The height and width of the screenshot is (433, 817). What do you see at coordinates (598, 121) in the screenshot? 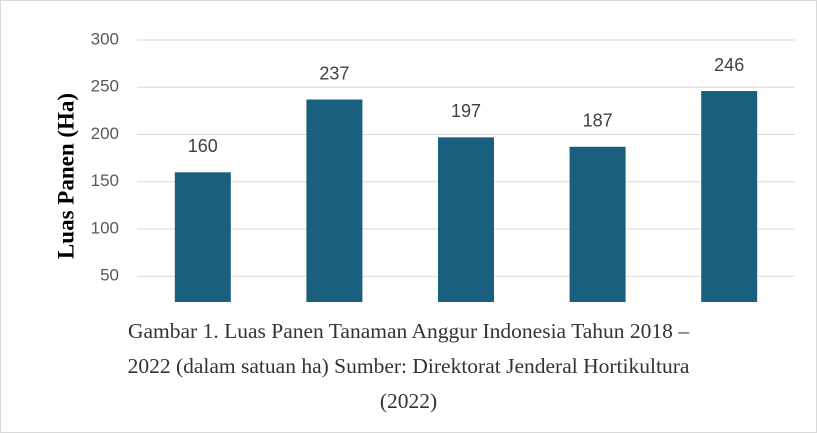
I see `value-label: 187` at bounding box center [598, 121].